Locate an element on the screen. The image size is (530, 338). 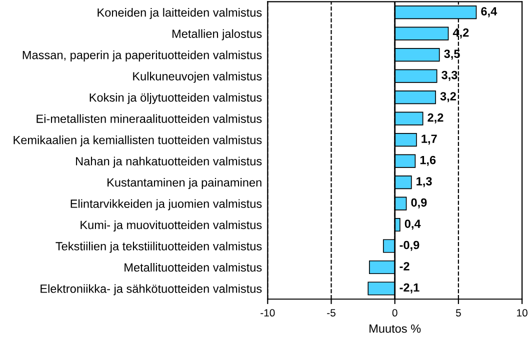
data-label: 1,6 is located at coordinates (428, 161).